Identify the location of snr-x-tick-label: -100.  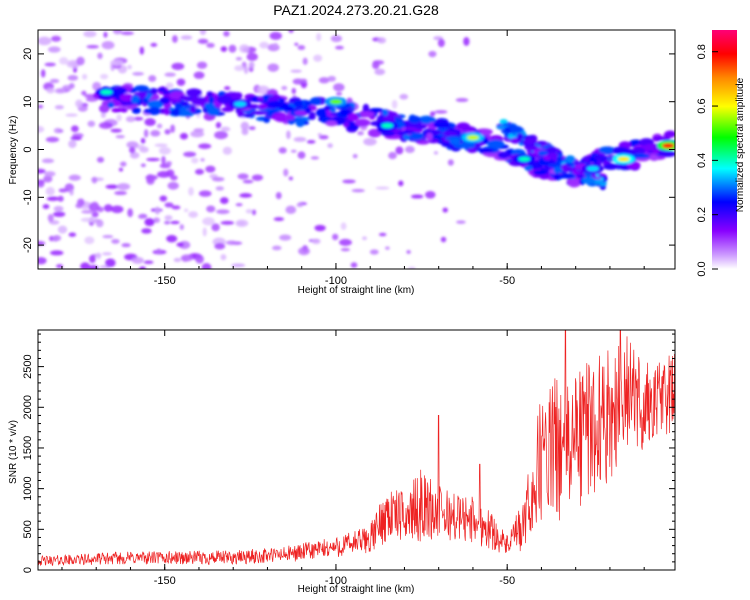
(336, 581).